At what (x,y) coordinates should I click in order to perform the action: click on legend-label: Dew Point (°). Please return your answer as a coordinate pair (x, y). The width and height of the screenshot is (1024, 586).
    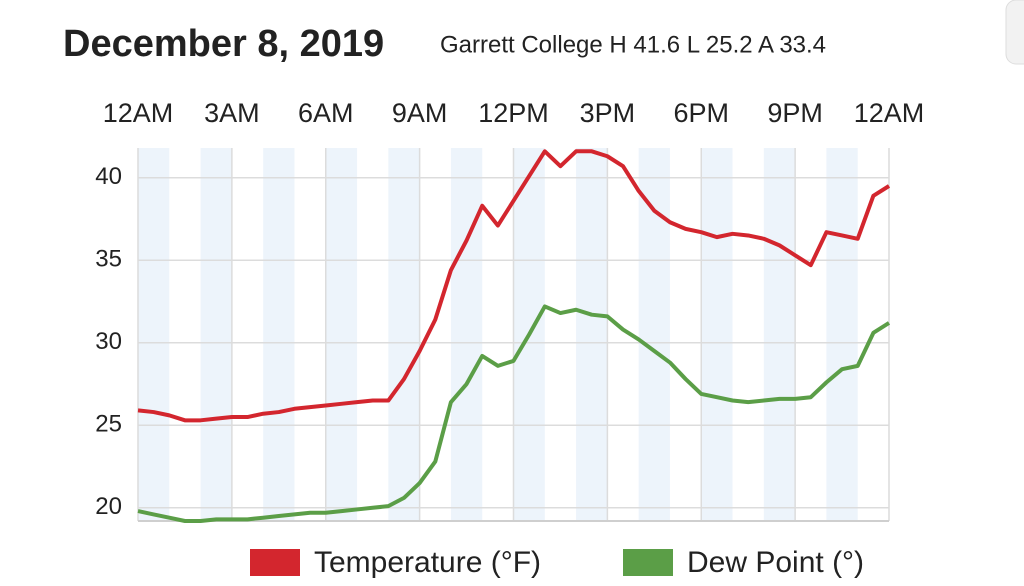
    Looking at the image, I should click on (775, 562).